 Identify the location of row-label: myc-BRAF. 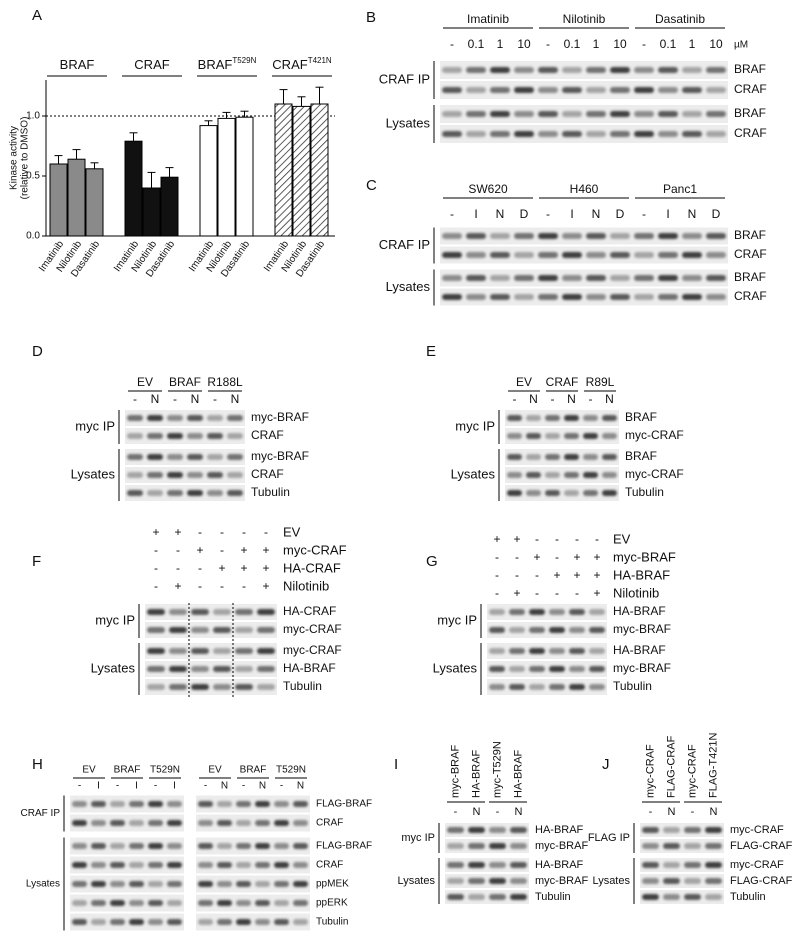
(280, 456).